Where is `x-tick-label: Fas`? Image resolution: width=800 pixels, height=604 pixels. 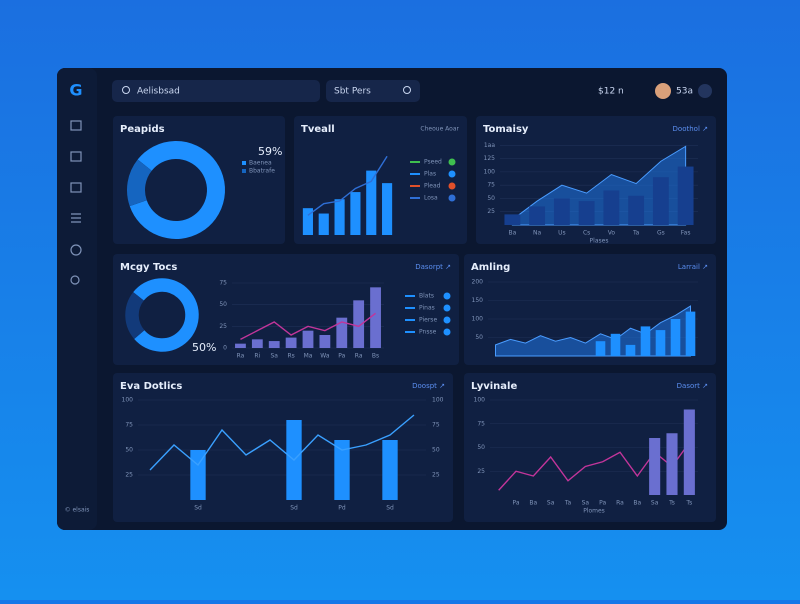 x-tick-label: Fas is located at coordinates (686, 233).